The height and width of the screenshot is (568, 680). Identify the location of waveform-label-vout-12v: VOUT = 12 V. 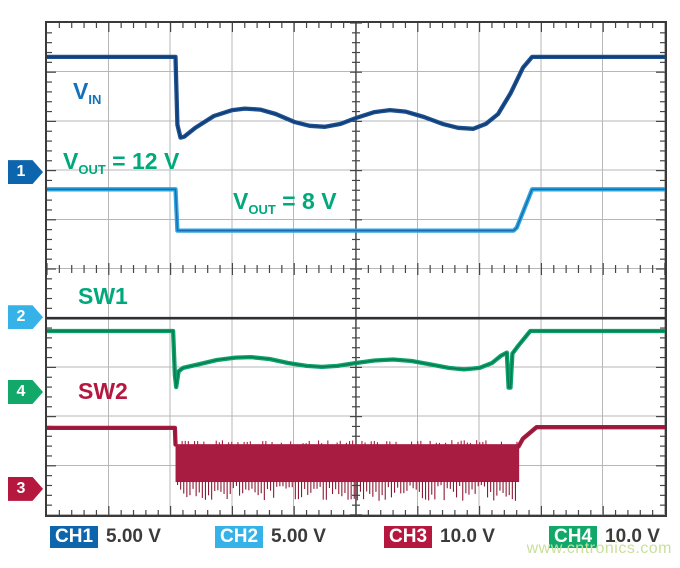
(121, 163).